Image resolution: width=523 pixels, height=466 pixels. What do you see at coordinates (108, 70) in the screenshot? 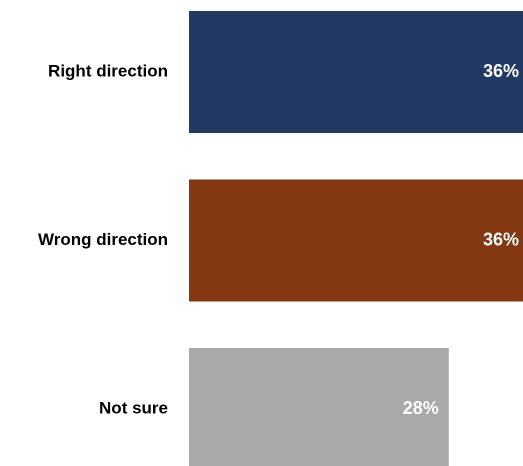
I see `category-label: Right direction` at bounding box center [108, 70].